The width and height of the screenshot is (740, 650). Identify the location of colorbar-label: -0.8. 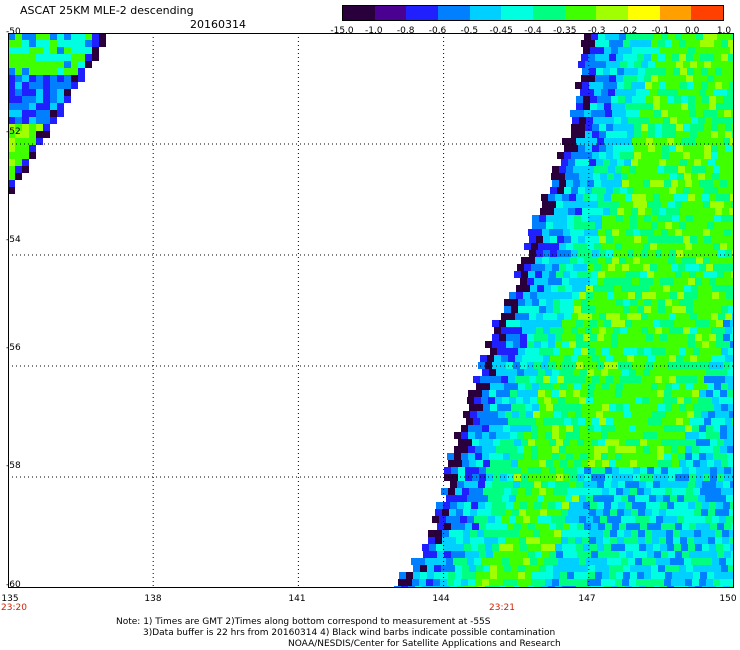
(405, 31).